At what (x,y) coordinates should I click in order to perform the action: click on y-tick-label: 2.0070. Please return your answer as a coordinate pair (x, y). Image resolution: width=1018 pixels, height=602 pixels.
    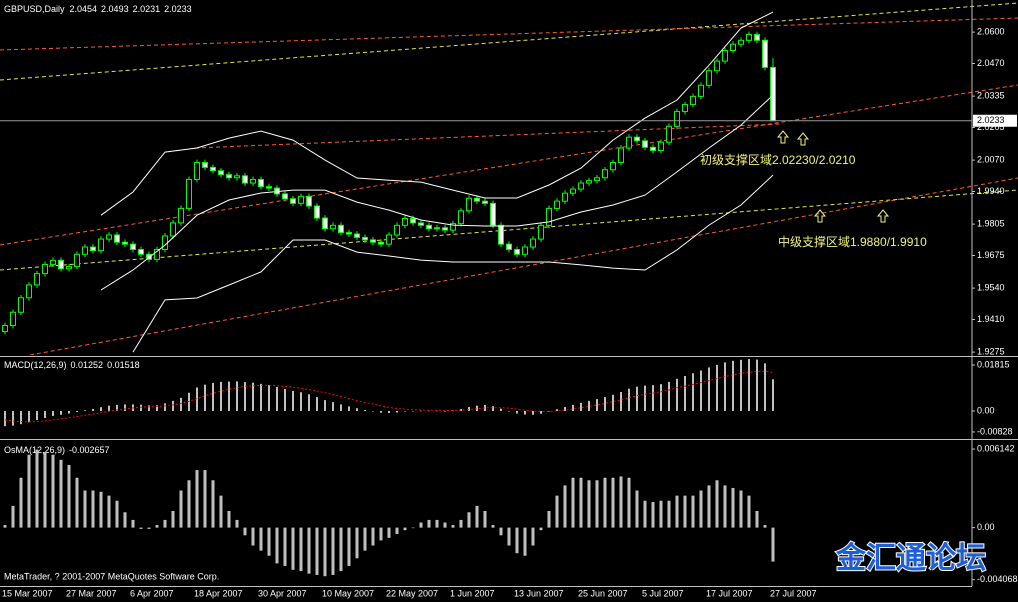
    Looking at the image, I should click on (991, 159).